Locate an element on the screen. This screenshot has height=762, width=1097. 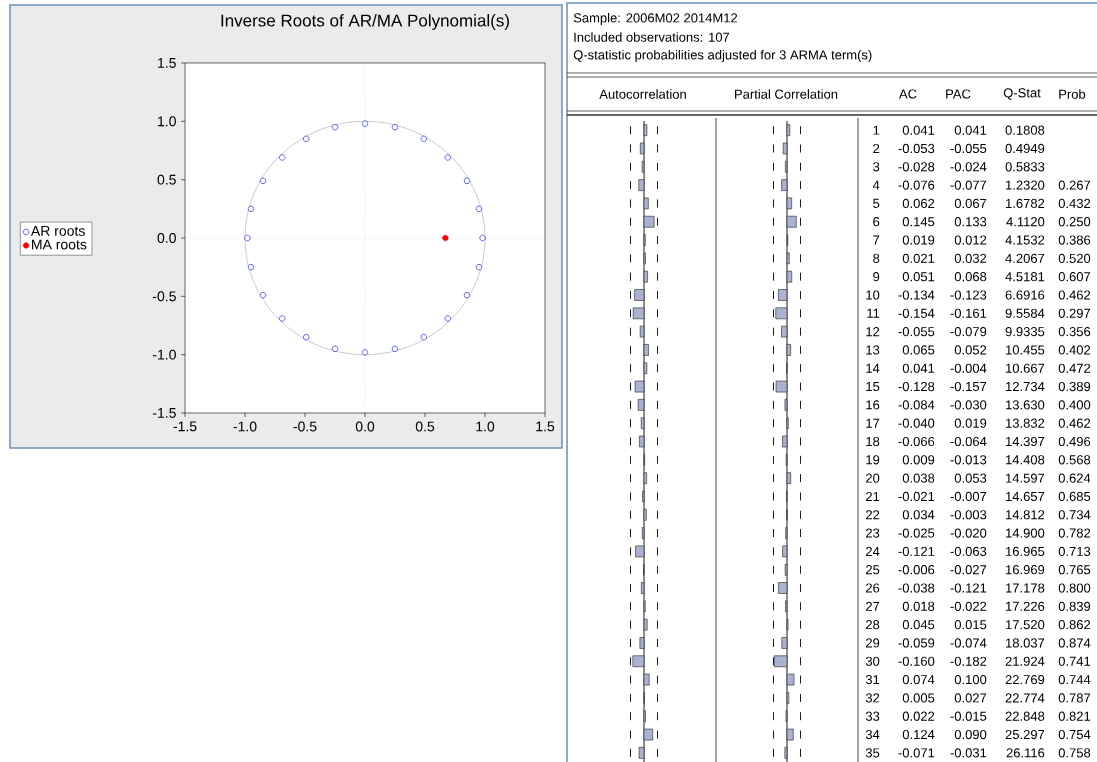
data-label: -0.030 is located at coordinates (968, 405).